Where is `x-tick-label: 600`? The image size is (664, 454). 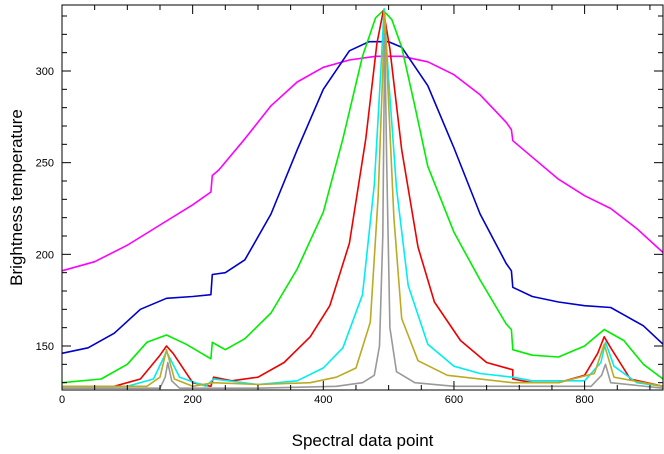 x-tick-label: 600 is located at coordinates (454, 400).